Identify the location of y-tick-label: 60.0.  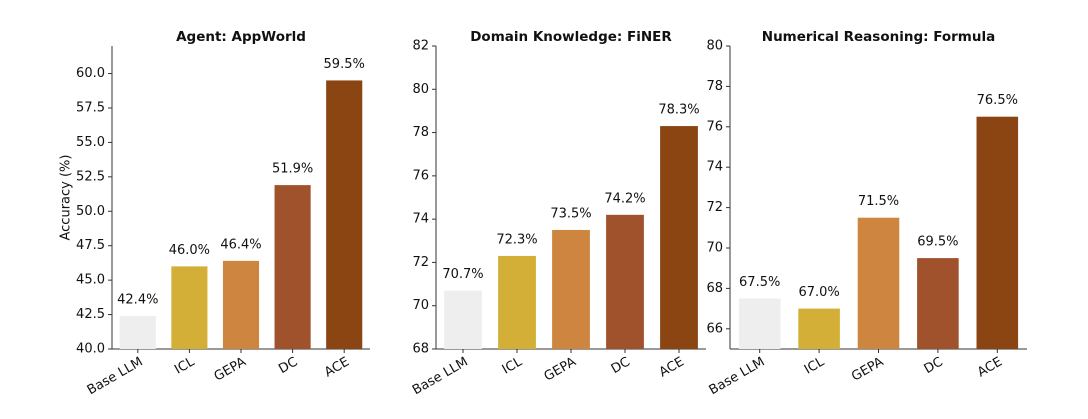
(90, 73).